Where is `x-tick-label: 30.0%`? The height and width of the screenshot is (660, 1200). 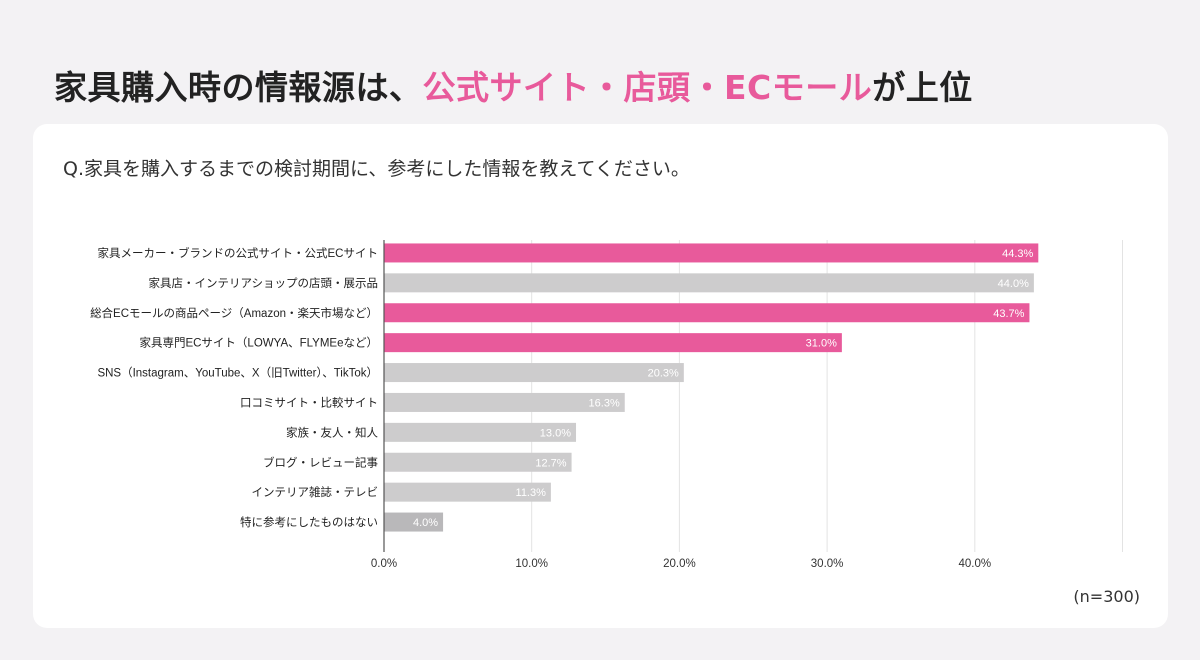 x-tick-label: 30.0% is located at coordinates (827, 564).